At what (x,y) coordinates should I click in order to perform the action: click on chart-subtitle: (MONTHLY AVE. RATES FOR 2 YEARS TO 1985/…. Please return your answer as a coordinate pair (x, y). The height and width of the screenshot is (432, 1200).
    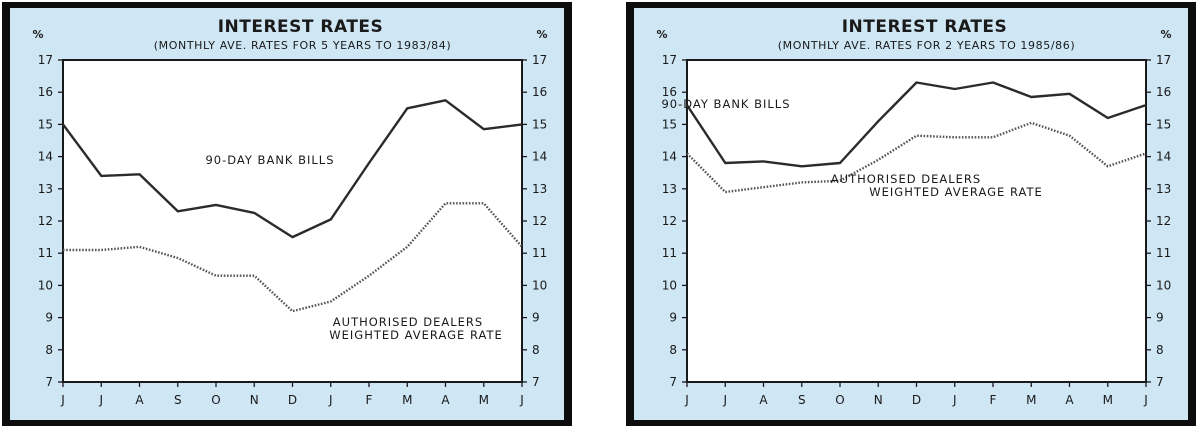
    Looking at the image, I should click on (926, 45).